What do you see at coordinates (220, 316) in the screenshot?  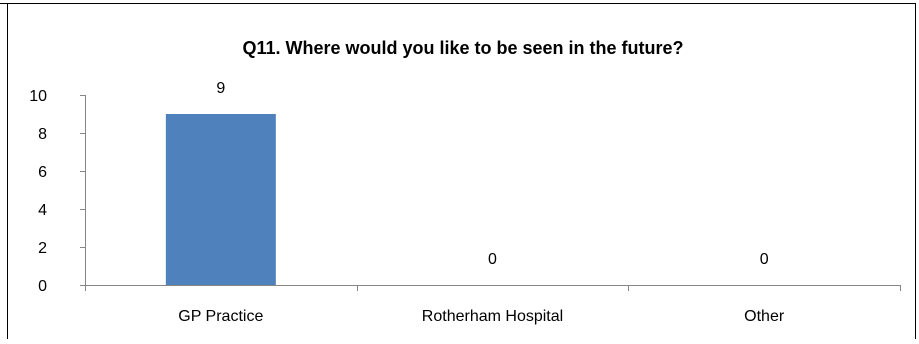 I see `x-tick-label: GP Practice` at bounding box center [220, 316].